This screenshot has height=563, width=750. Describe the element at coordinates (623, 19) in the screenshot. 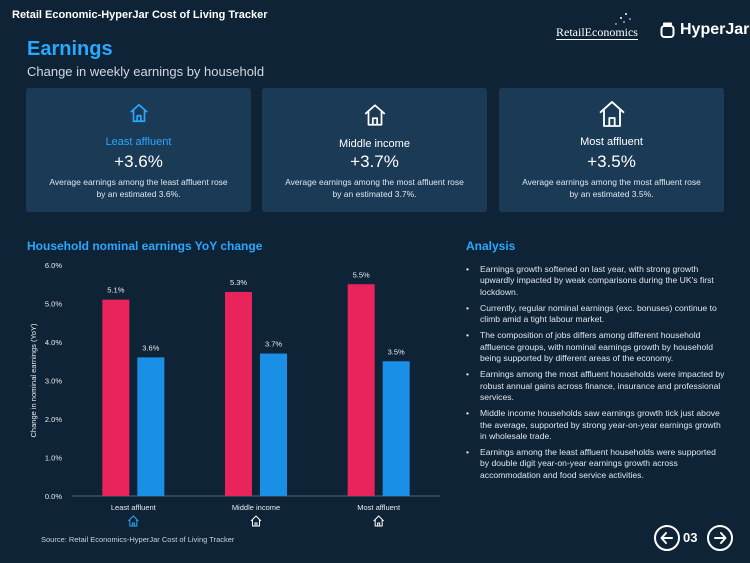

I see `logo-sparkle-icon` at that location.